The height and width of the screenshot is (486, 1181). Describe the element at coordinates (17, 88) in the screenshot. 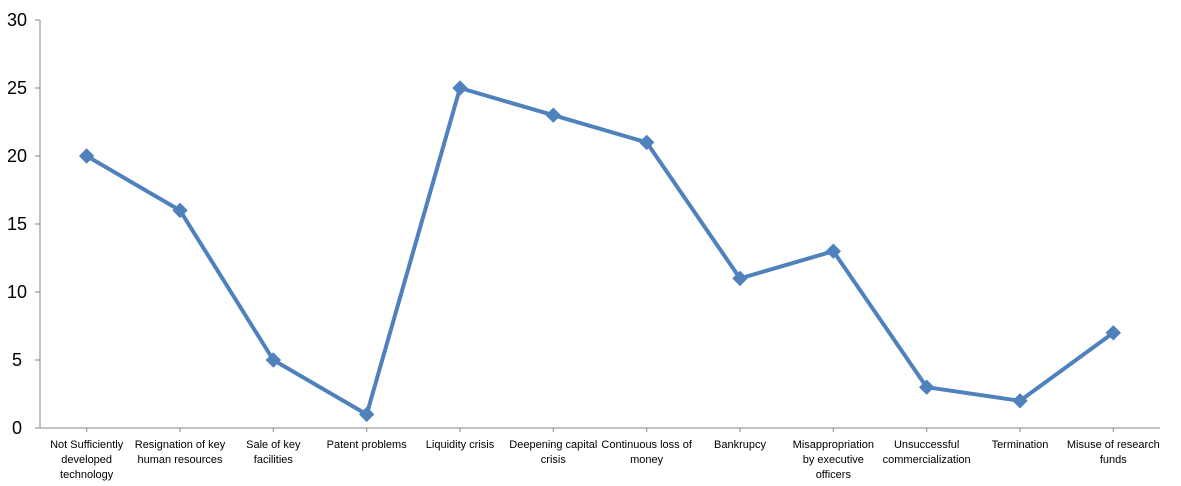

I see `y-tick-label: 25` at that location.